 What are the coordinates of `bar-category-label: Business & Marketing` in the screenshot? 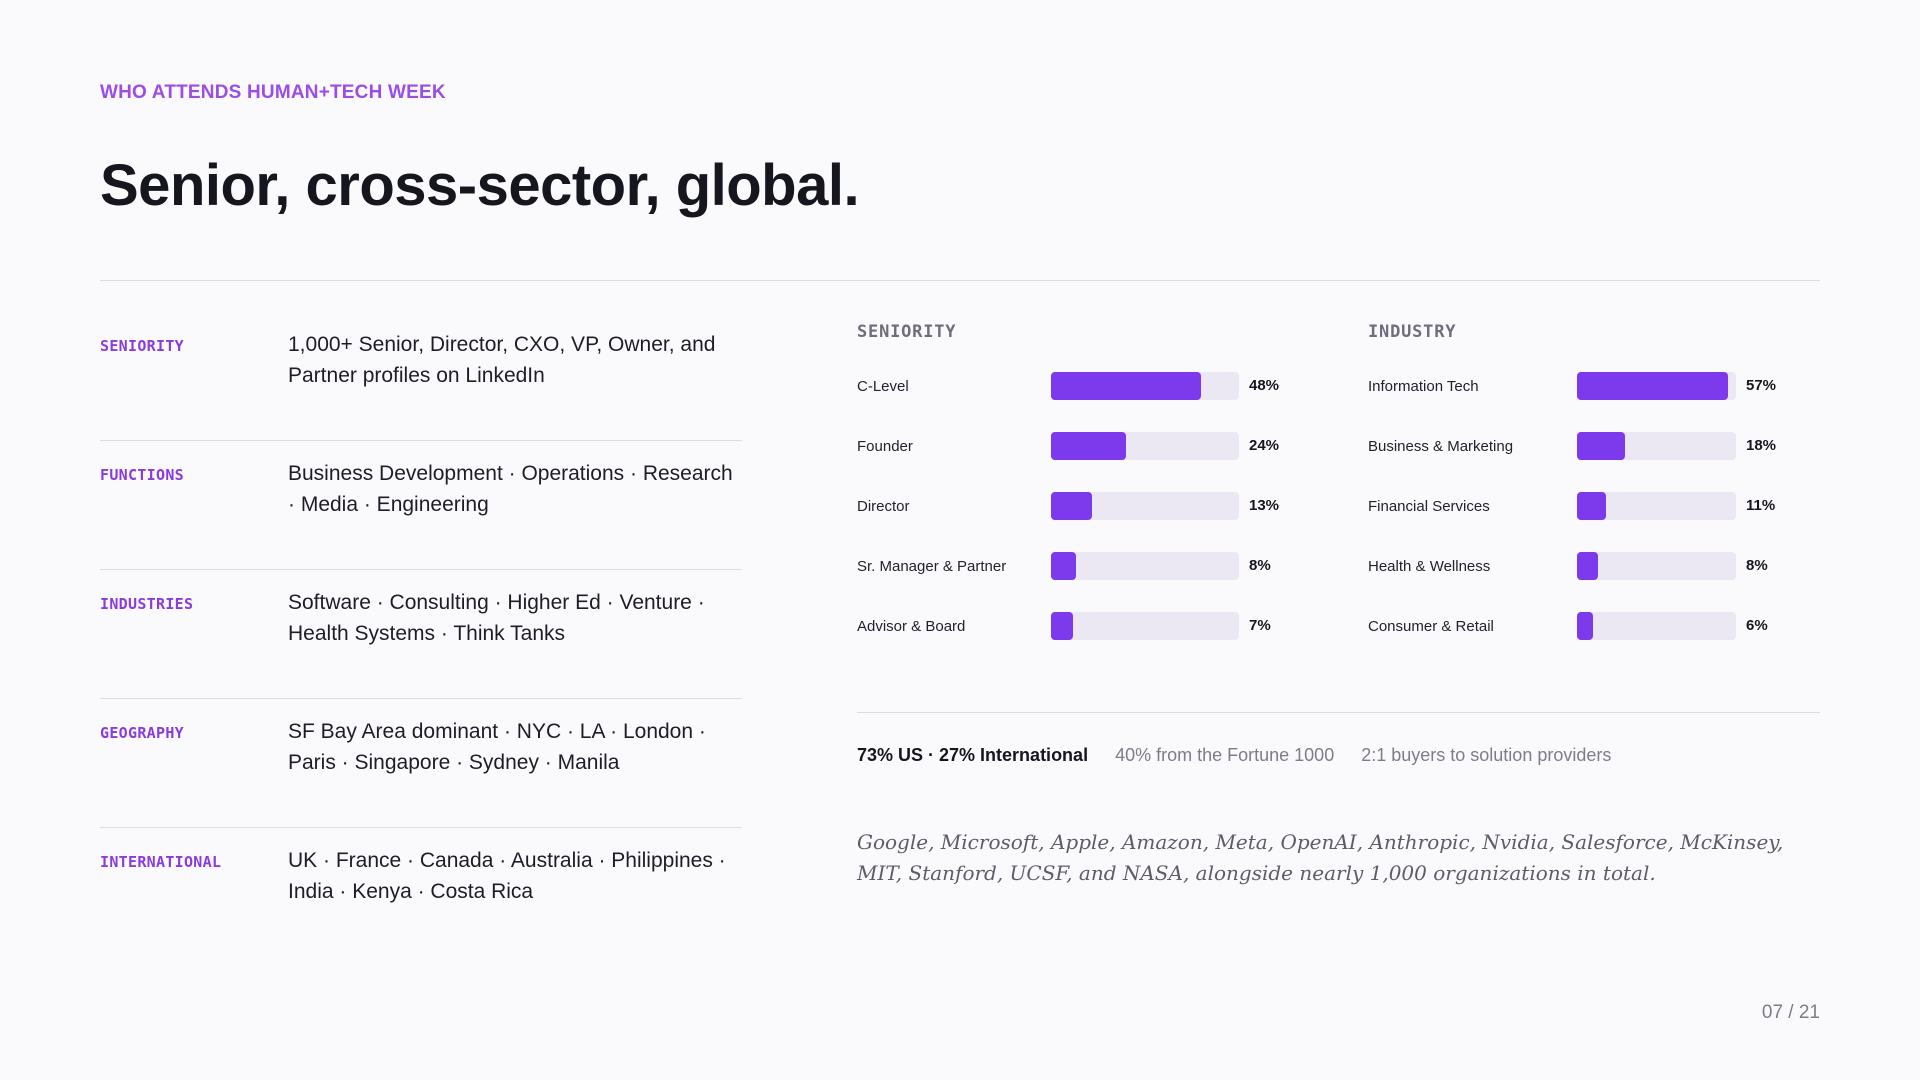 It's located at (1441, 446).